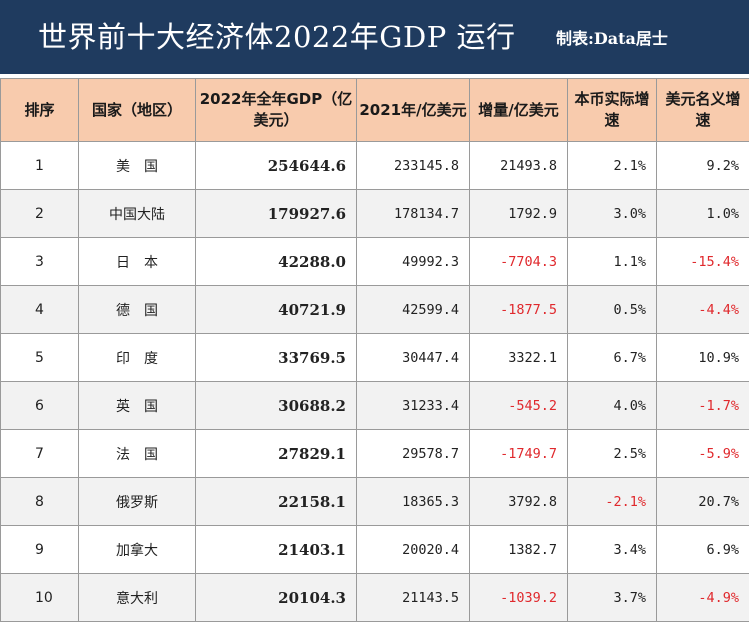 The width and height of the screenshot is (749, 629). Describe the element at coordinates (276, 501) in the screenshot. I see `gdp-2022-cell: 22158.1` at that location.